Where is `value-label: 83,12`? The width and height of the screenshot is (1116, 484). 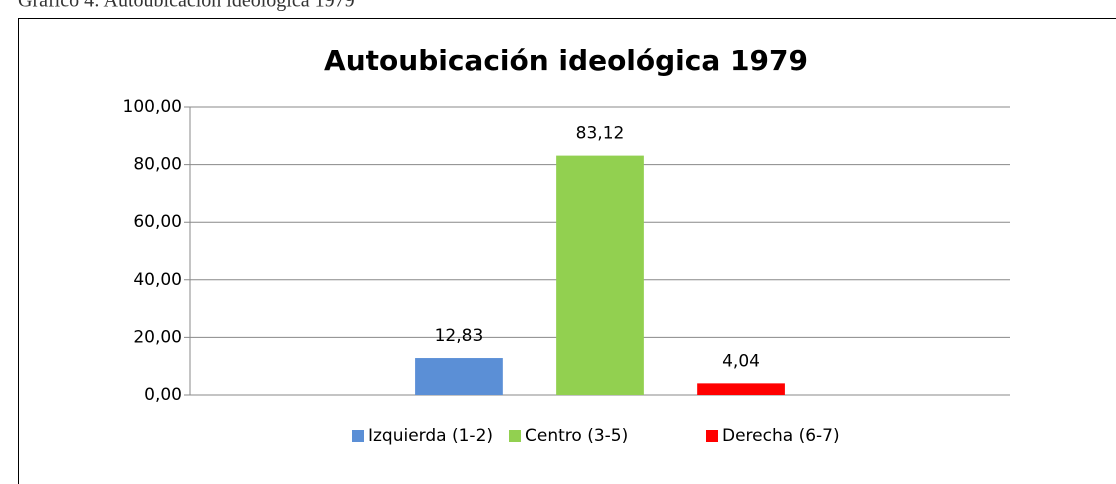
value-label: 83,12 is located at coordinates (600, 134).